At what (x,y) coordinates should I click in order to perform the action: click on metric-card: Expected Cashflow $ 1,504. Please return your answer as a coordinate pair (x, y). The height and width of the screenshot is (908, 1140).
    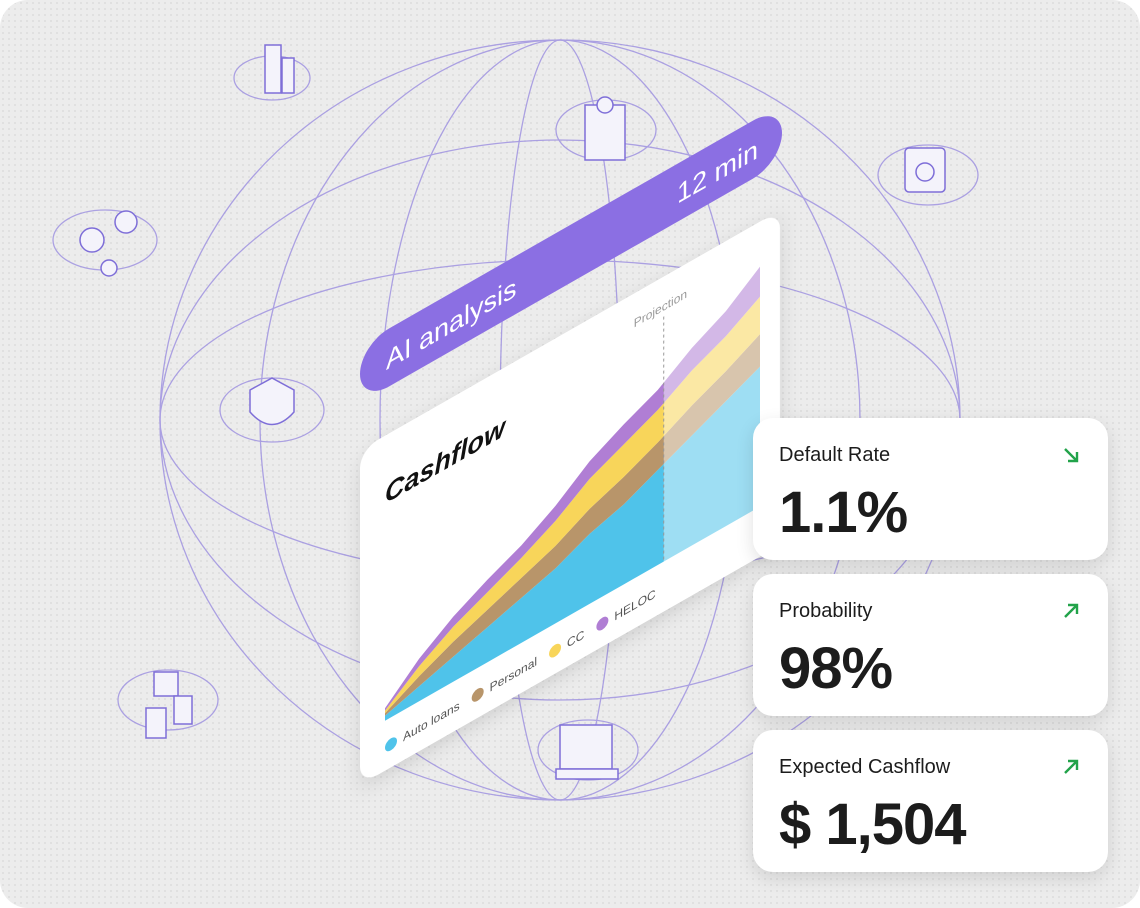
    Looking at the image, I should click on (930, 801).